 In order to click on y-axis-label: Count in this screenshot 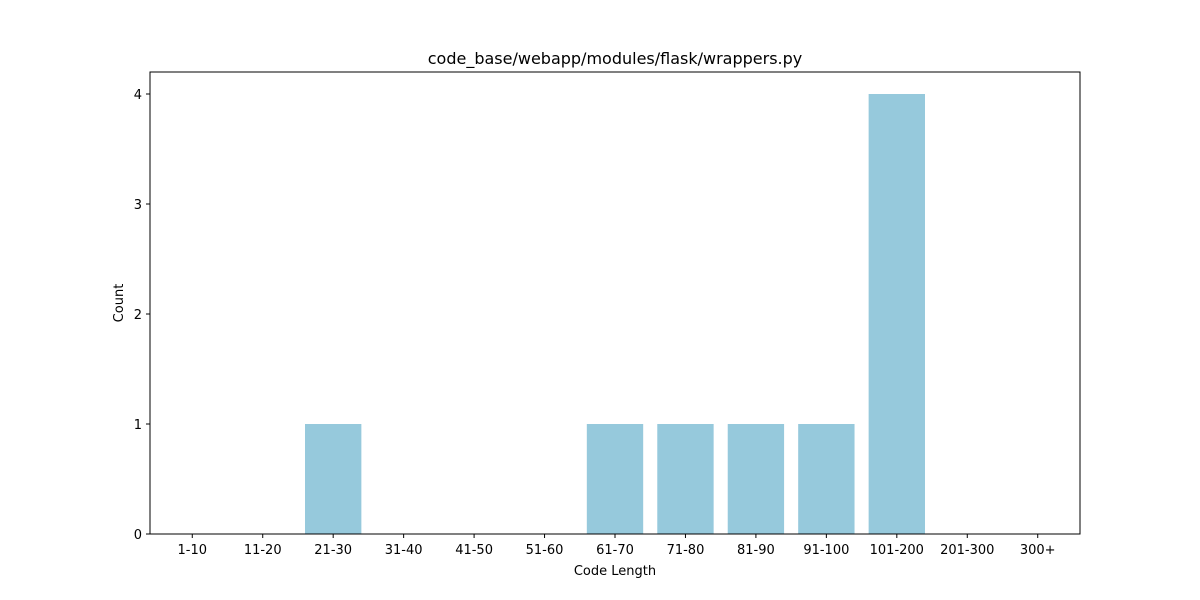, I will do `click(119, 303)`.